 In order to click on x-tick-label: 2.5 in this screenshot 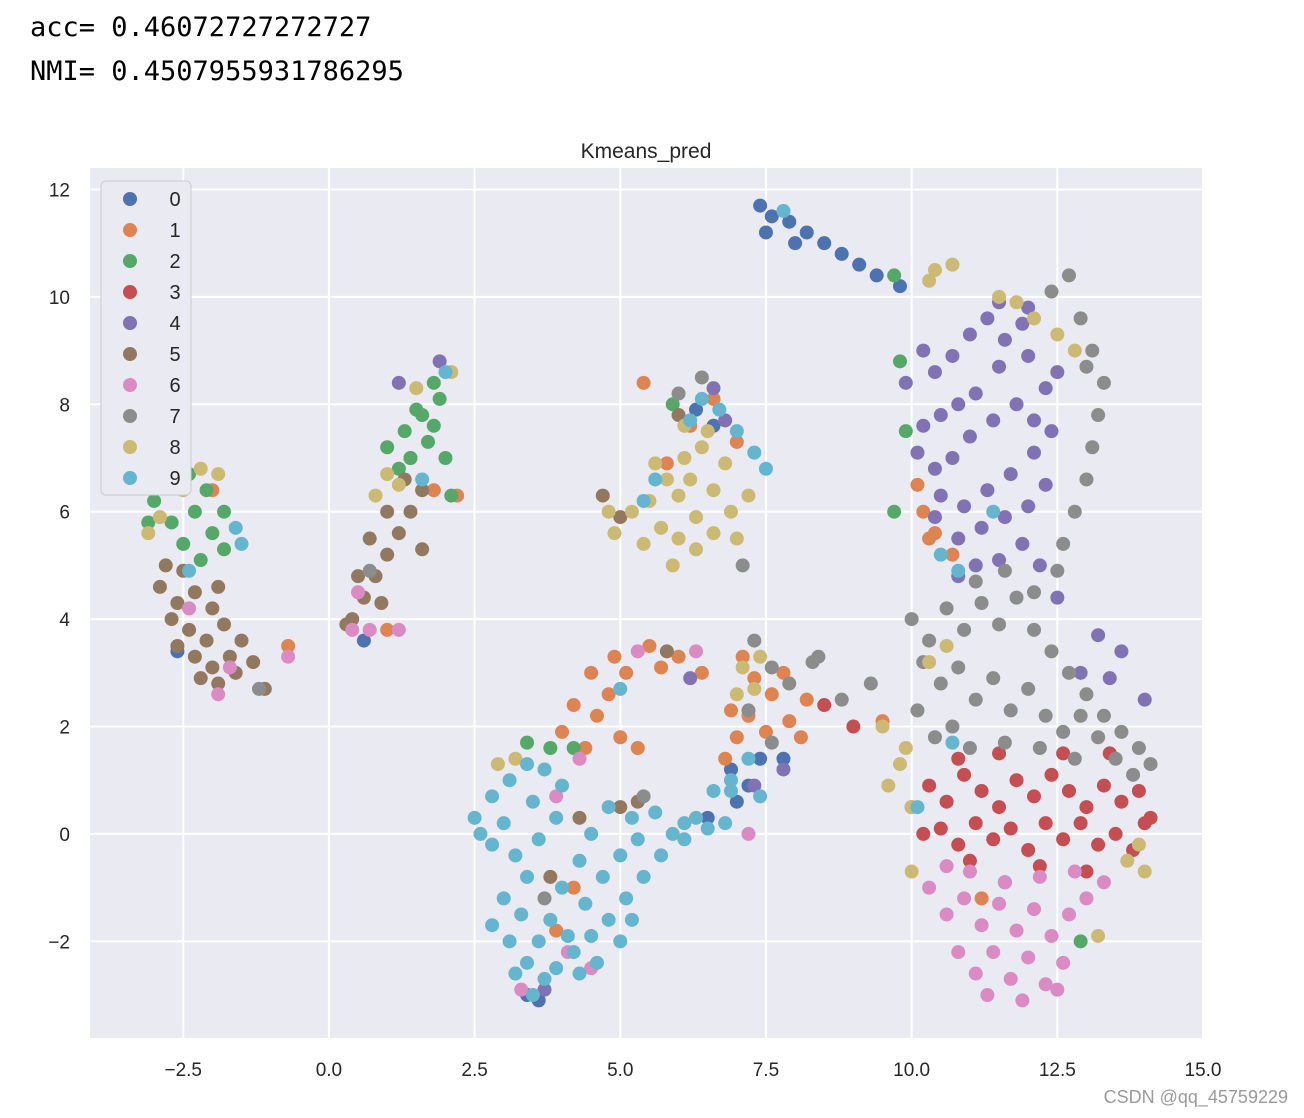, I will do `click(474, 1070)`.